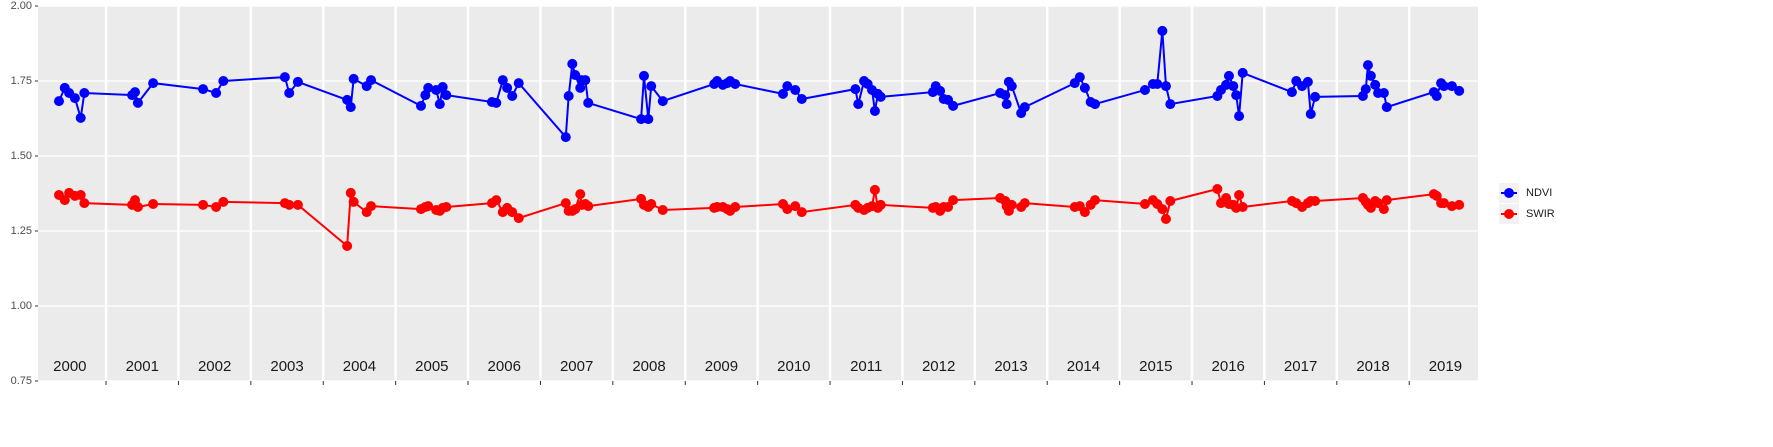 The width and height of the screenshot is (1773, 447). I want to click on year-label: 2005, so click(431, 366).